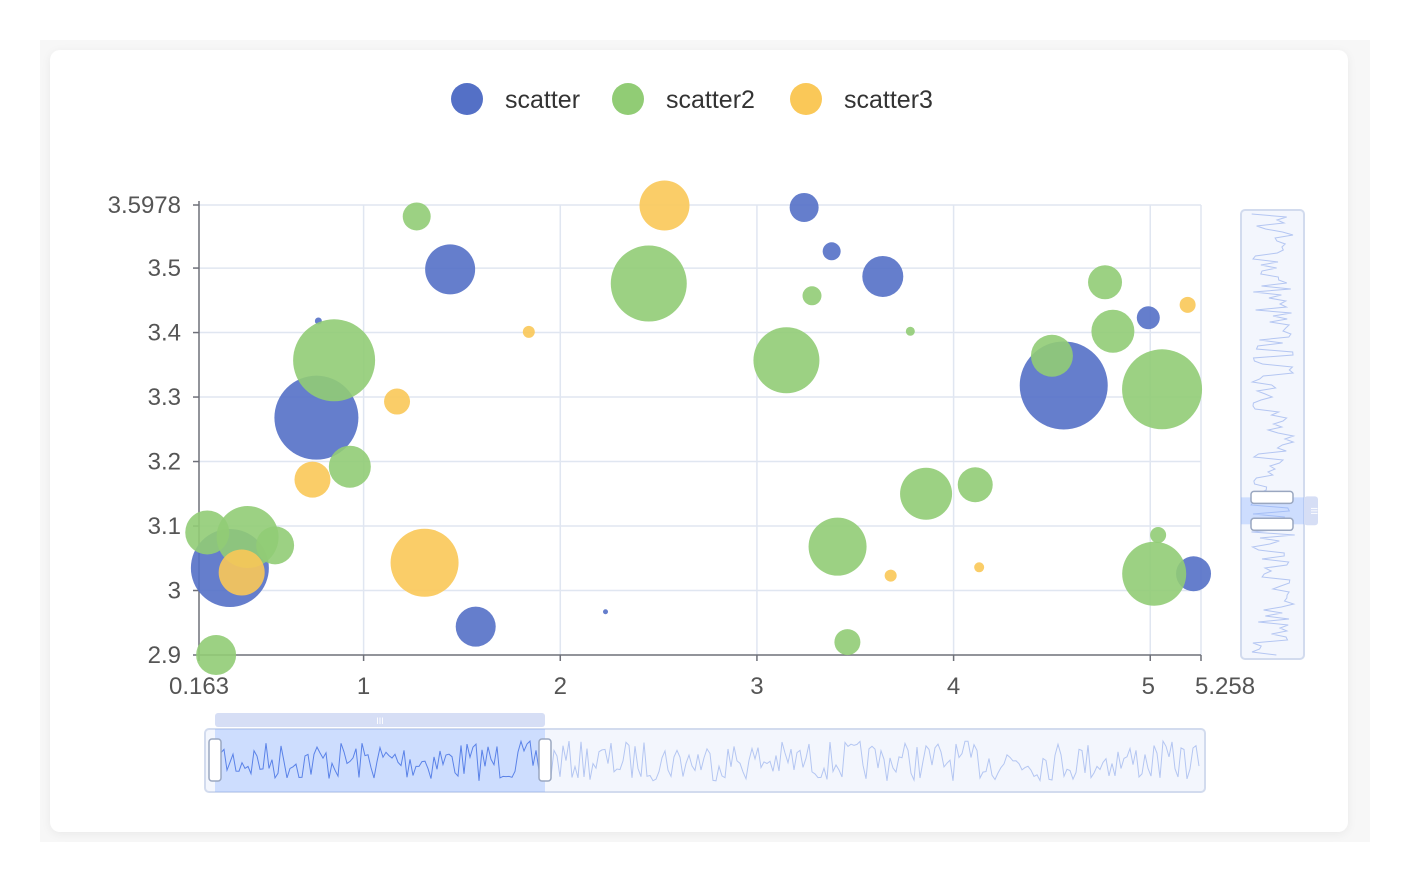 The image size is (1410, 882). I want to click on y-tick-label: 2.9, so click(164, 655).